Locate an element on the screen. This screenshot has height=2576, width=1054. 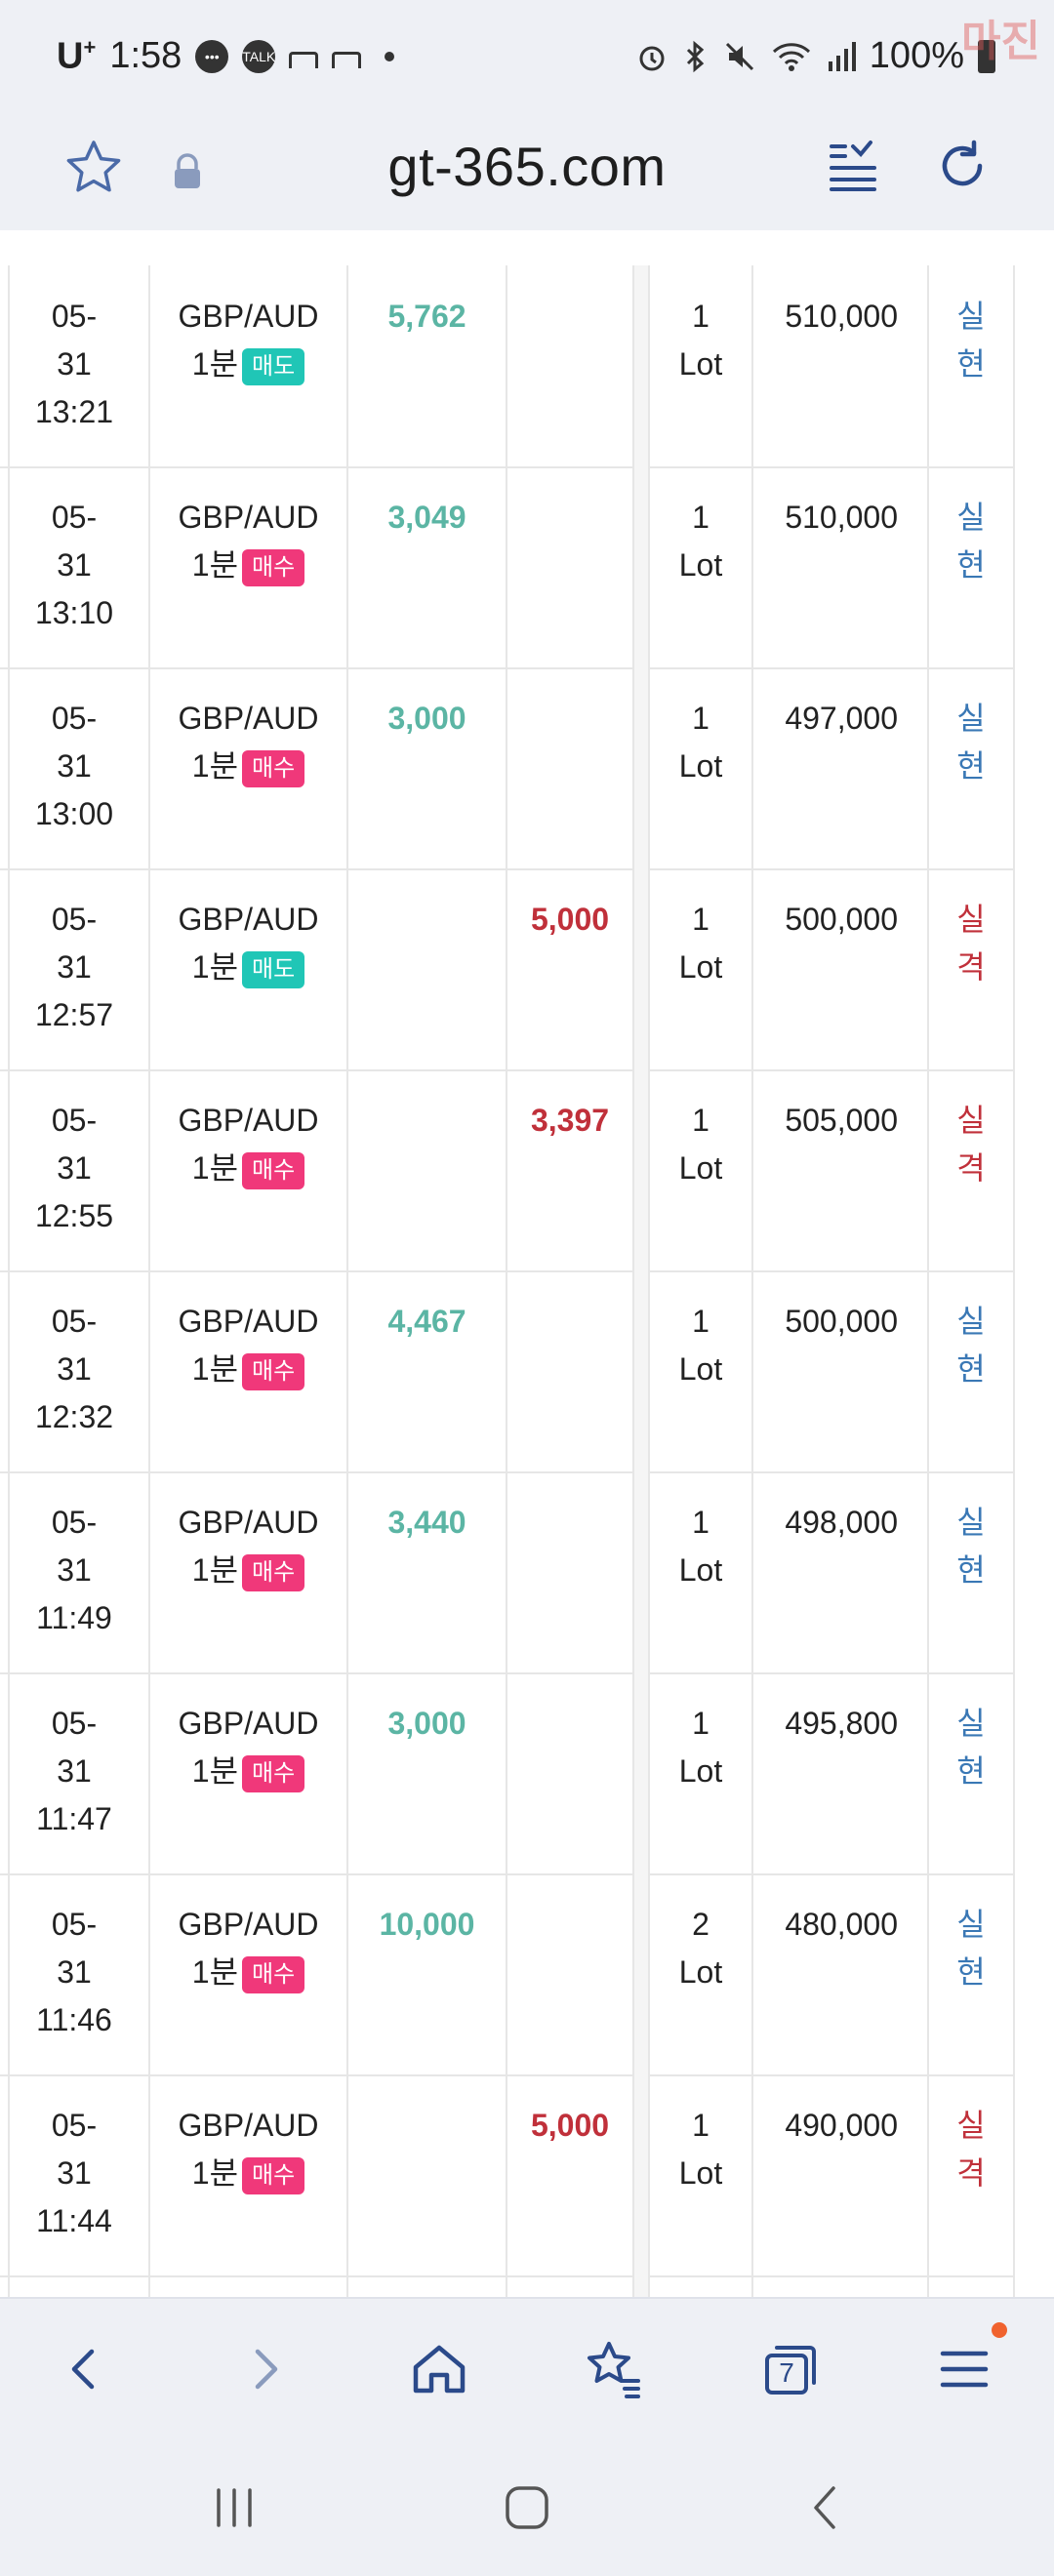
back-icon is located at coordinates (86, 2369).